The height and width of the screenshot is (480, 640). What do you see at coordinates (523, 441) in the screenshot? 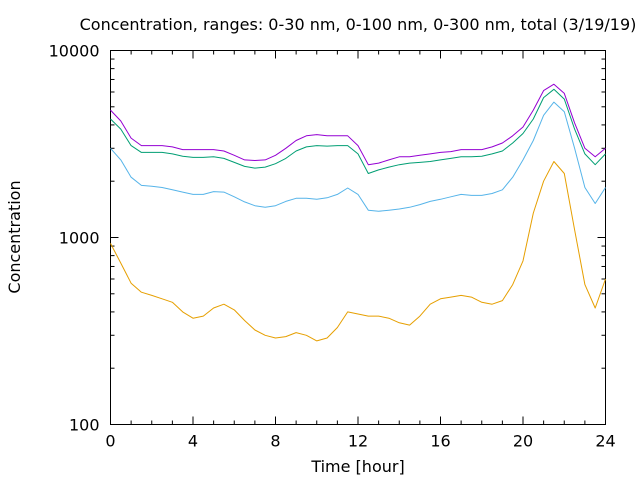
I see `x-tick-label: 20` at bounding box center [523, 441].